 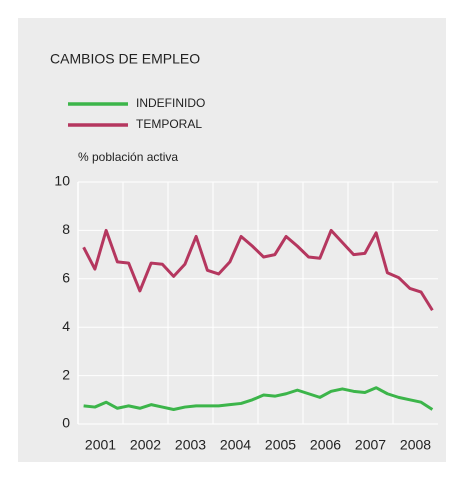 I want to click on x-tick-label: 2008, so click(x=415, y=445).